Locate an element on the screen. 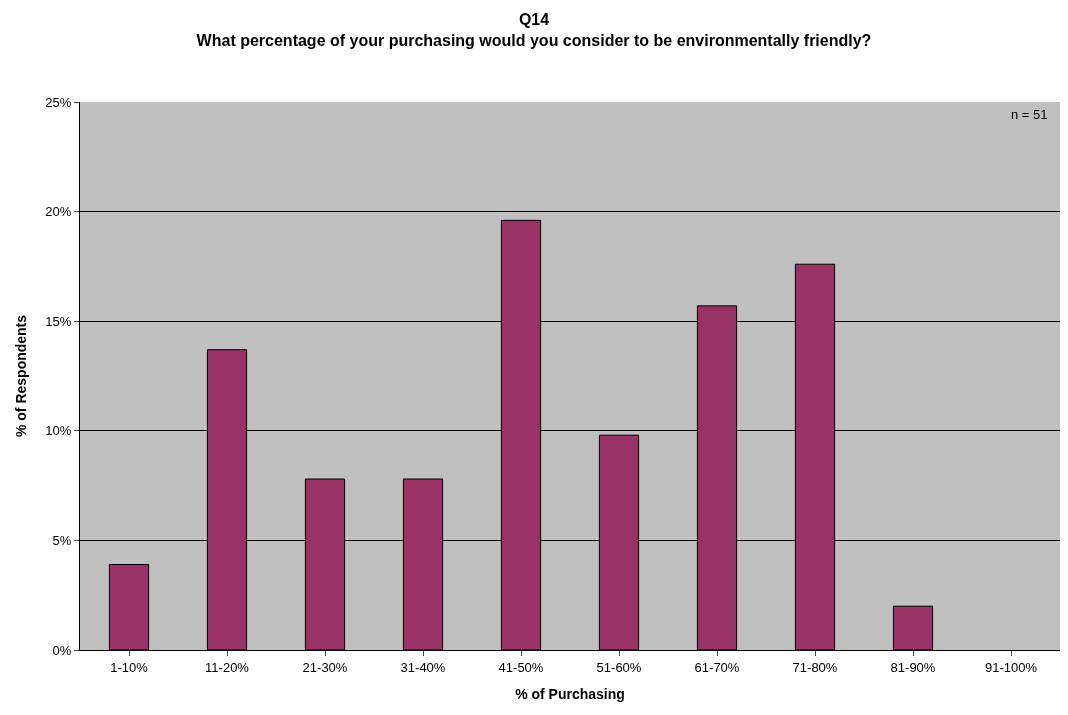 The height and width of the screenshot is (715, 1068). annotation: n = 51 is located at coordinates (1029, 114).